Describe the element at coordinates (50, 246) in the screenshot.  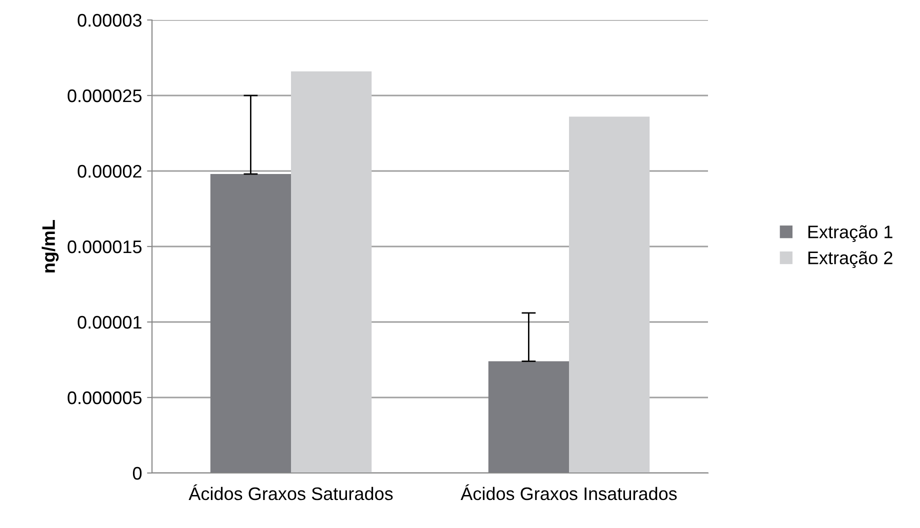
I see `y-axis-title: ng/mL` at that location.